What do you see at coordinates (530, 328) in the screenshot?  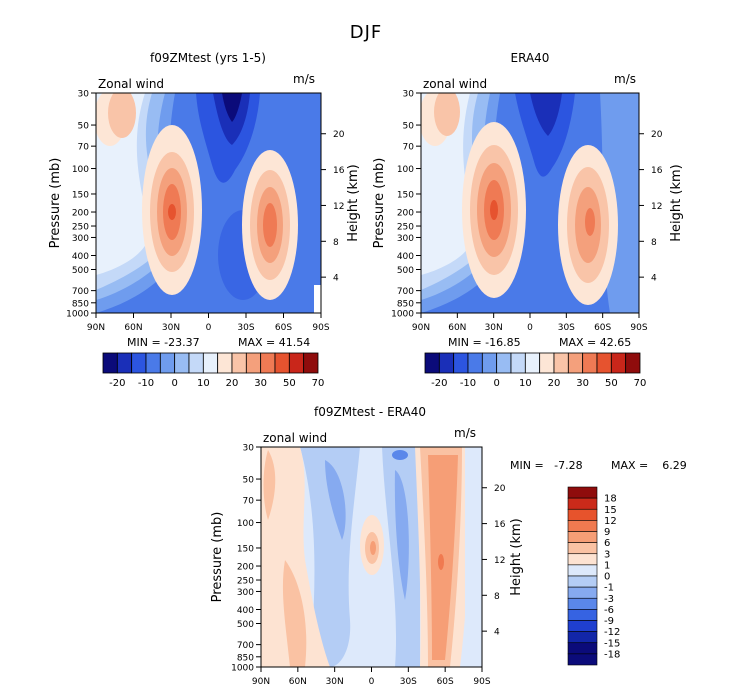 I see `x-tick-label: 0` at bounding box center [530, 328].